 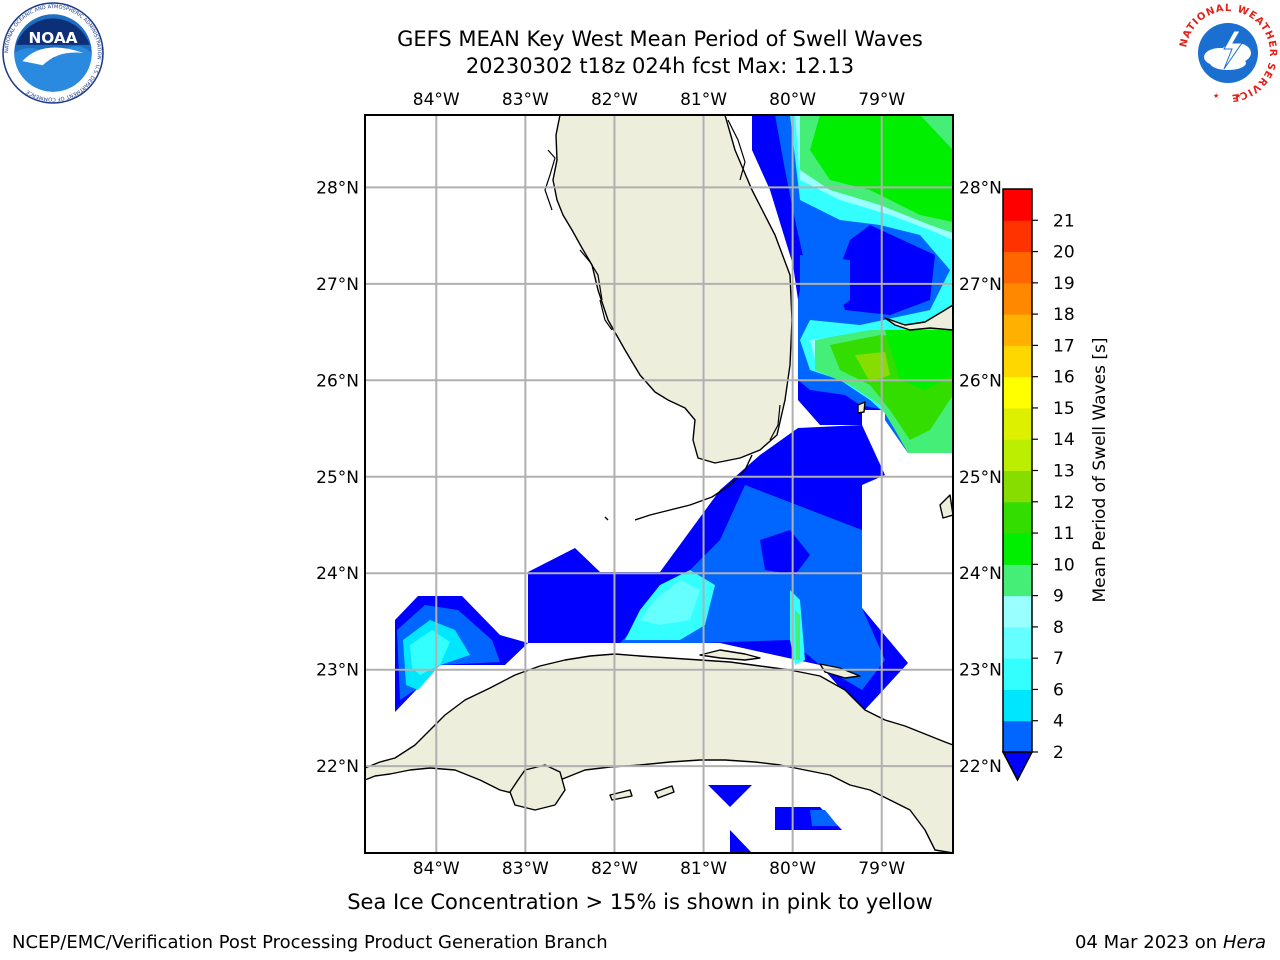 What do you see at coordinates (1146, 942) in the screenshot?
I see `date-label: 04 Mar 2023 on` at bounding box center [1146, 942].